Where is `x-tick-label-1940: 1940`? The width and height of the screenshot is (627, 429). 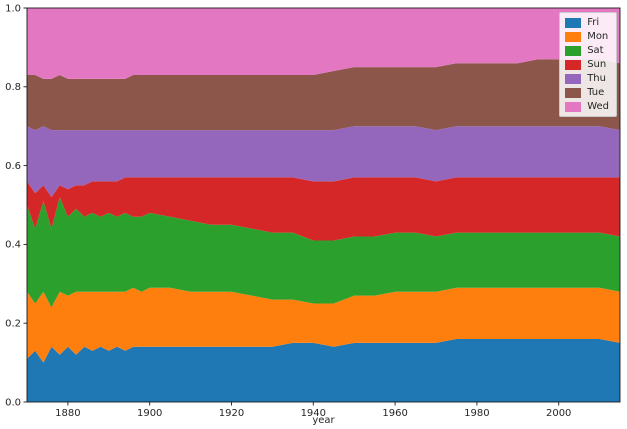 x-tick-label-1940: 1940 is located at coordinates (313, 413).